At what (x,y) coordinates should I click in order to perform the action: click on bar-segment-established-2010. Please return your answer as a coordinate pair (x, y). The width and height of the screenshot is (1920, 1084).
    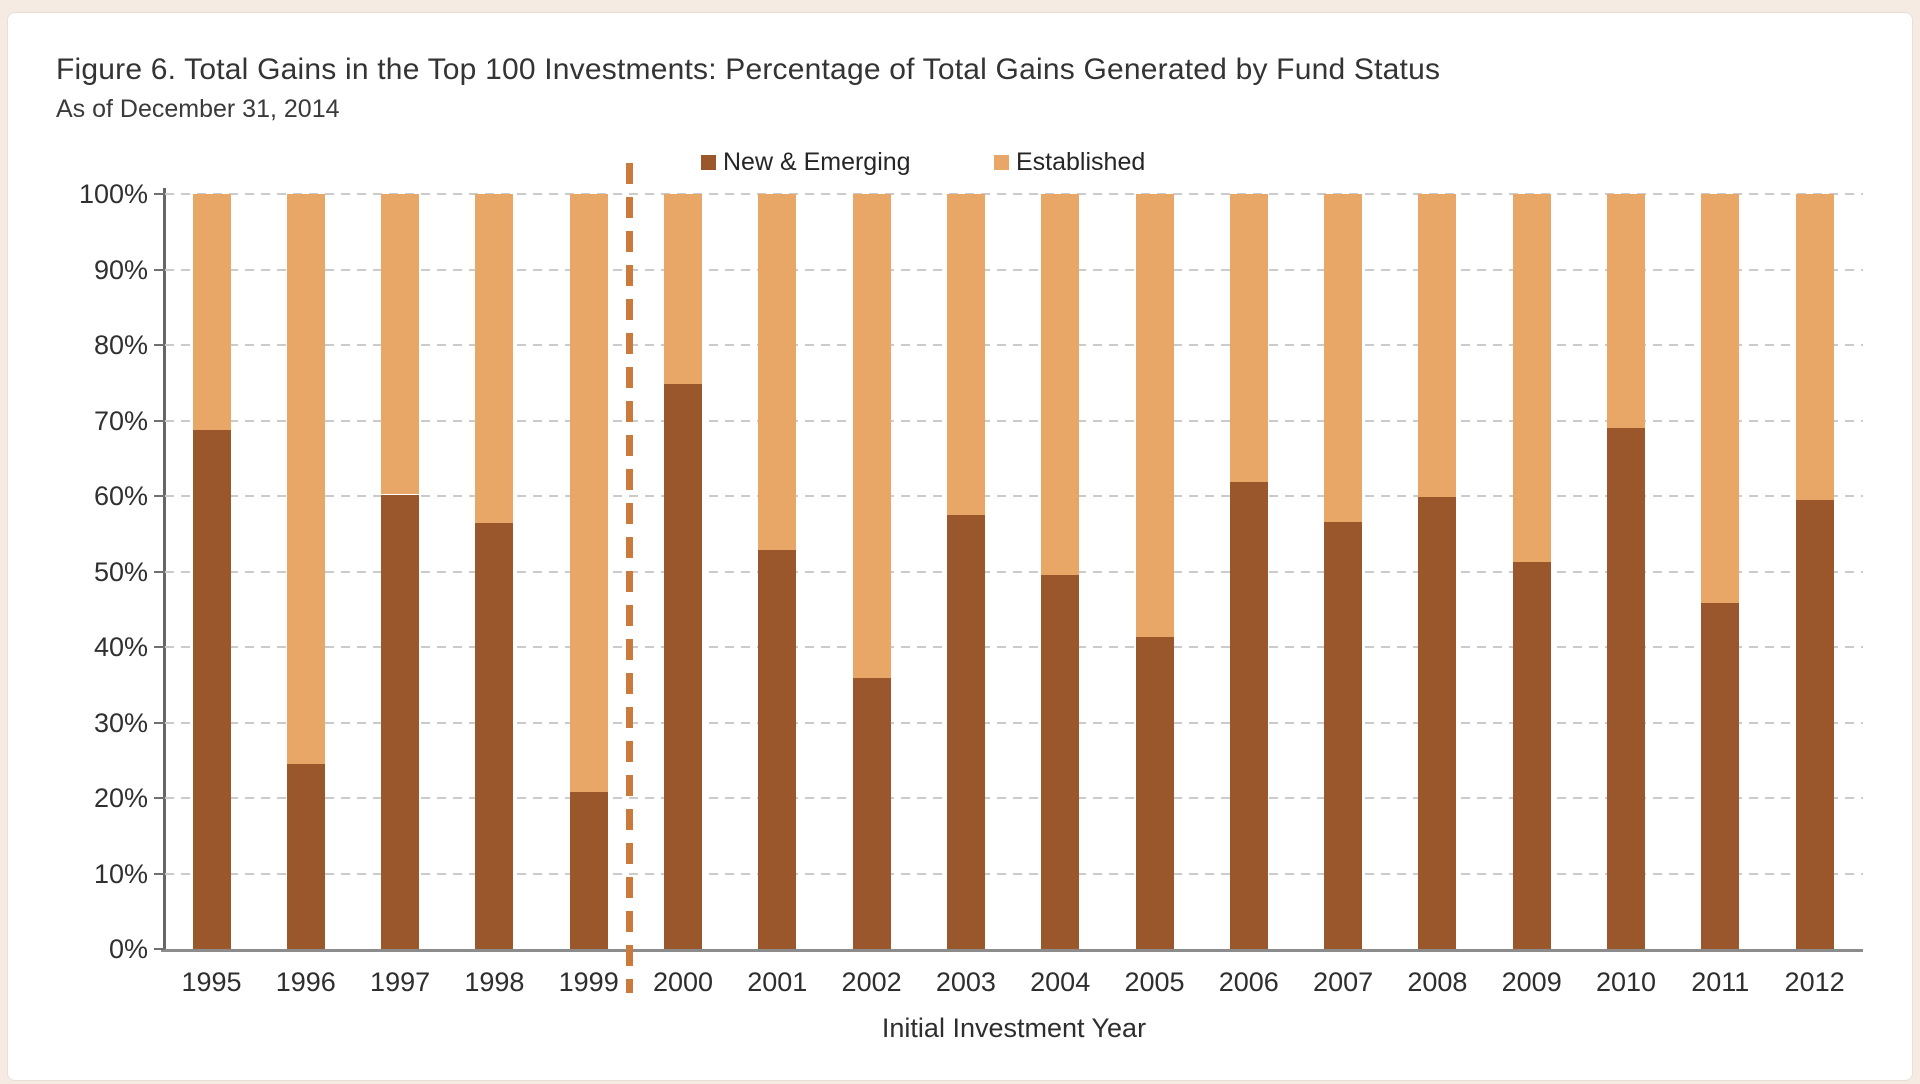
    Looking at the image, I should click on (1626, 311).